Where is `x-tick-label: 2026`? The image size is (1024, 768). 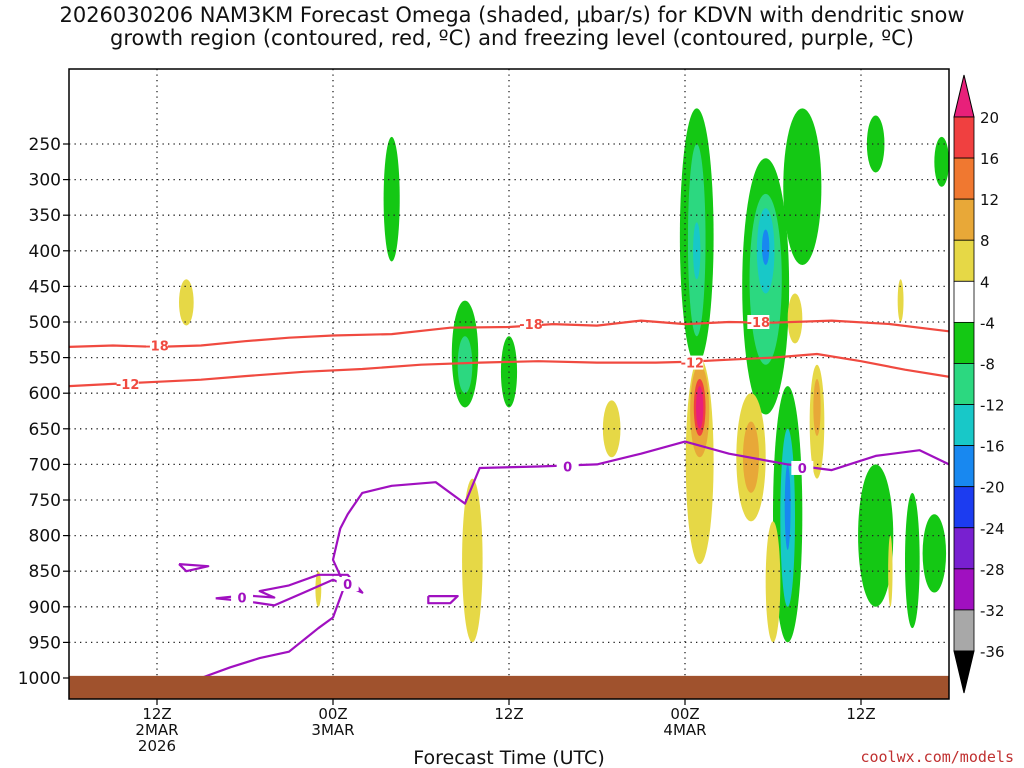 x-tick-label: 2026 is located at coordinates (157, 746).